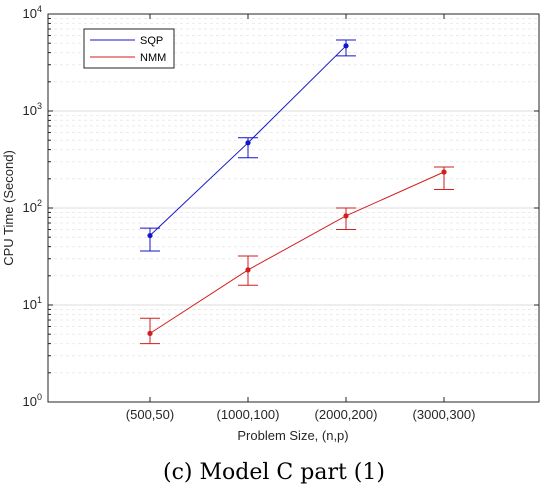  I want to click on legend-label-nmm: NMM, so click(153, 58).